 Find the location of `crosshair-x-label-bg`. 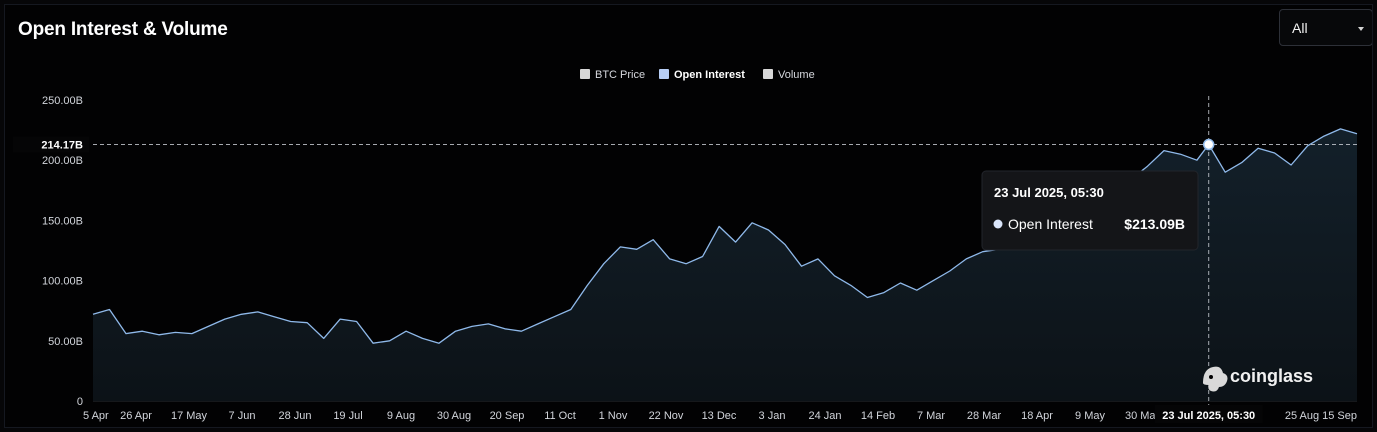

crosshair-x-label-bg is located at coordinates (1208, 414).